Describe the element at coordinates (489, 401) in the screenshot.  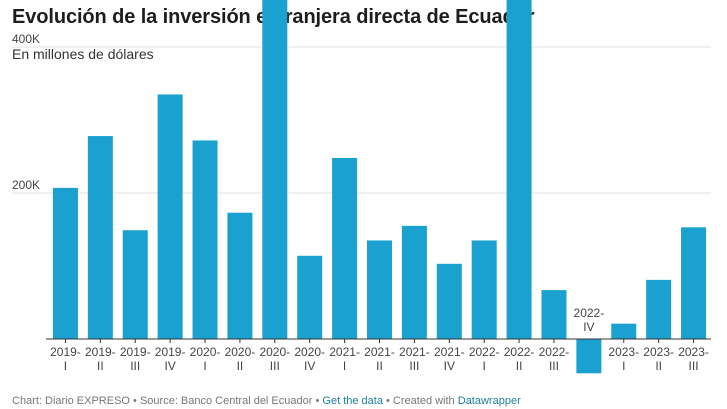
I see `datawrapper-link: Datawrapper` at that location.